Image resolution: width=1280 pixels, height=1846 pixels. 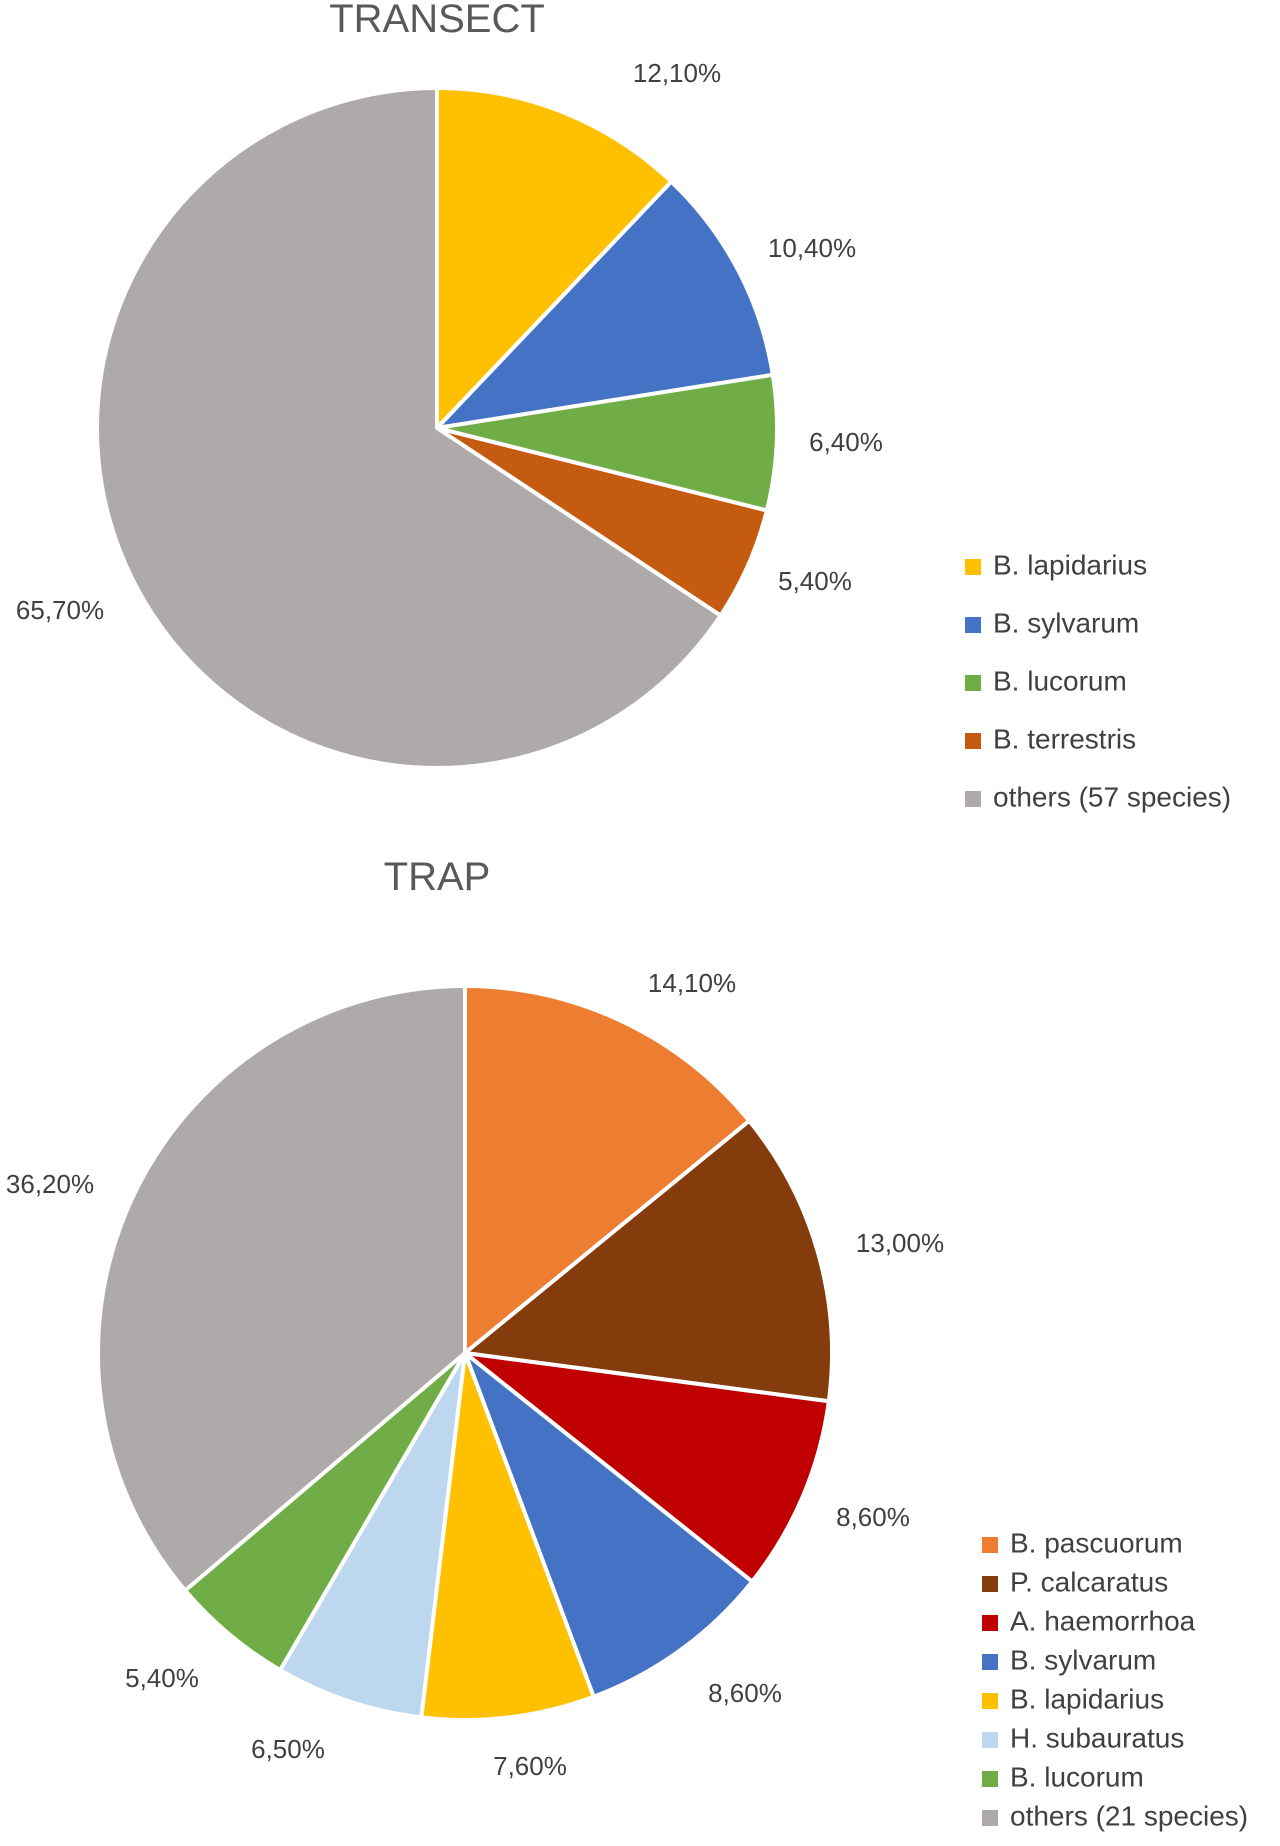 What do you see at coordinates (692, 983) in the screenshot?
I see `data-label: 14,10%` at bounding box center [692, 983].